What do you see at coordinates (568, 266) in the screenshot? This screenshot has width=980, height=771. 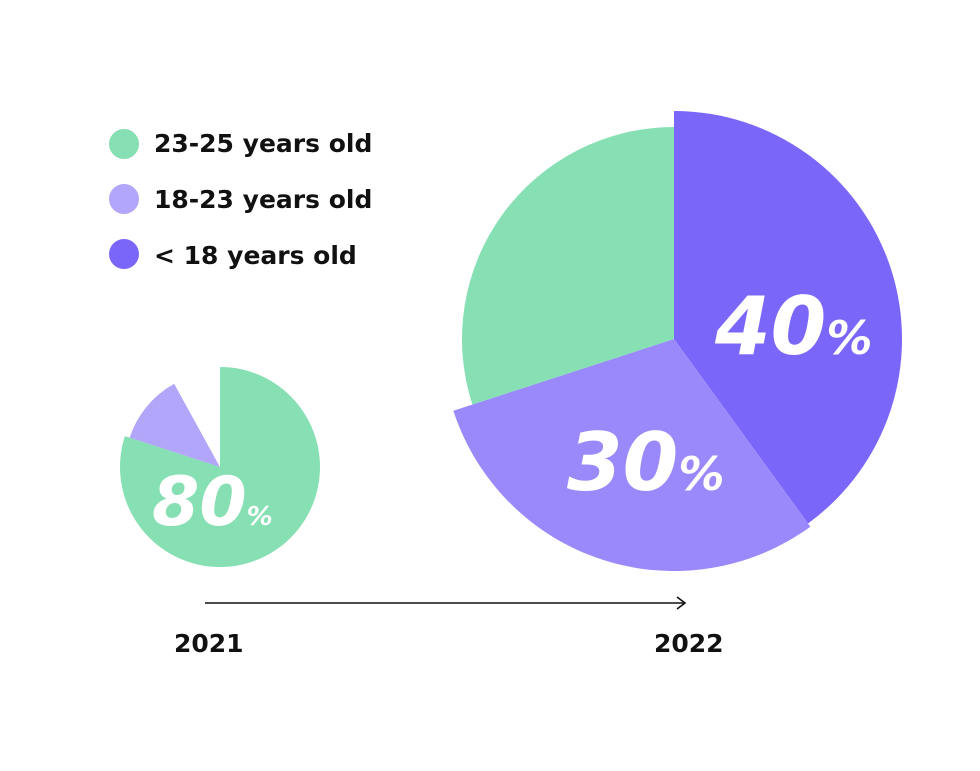 I see `pie-slice-2022-23-25-years-old` at bounding box center [568, 266].